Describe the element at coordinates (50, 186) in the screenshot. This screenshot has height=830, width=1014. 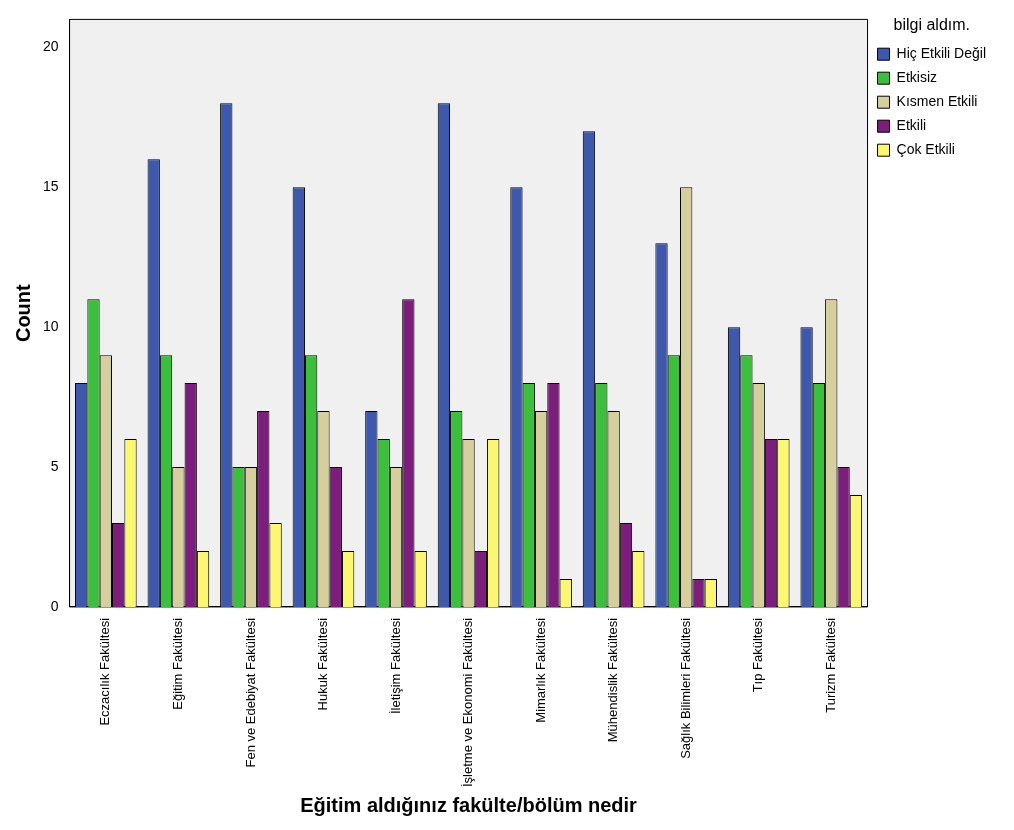
I see `y-tick-label: 15` at that location.